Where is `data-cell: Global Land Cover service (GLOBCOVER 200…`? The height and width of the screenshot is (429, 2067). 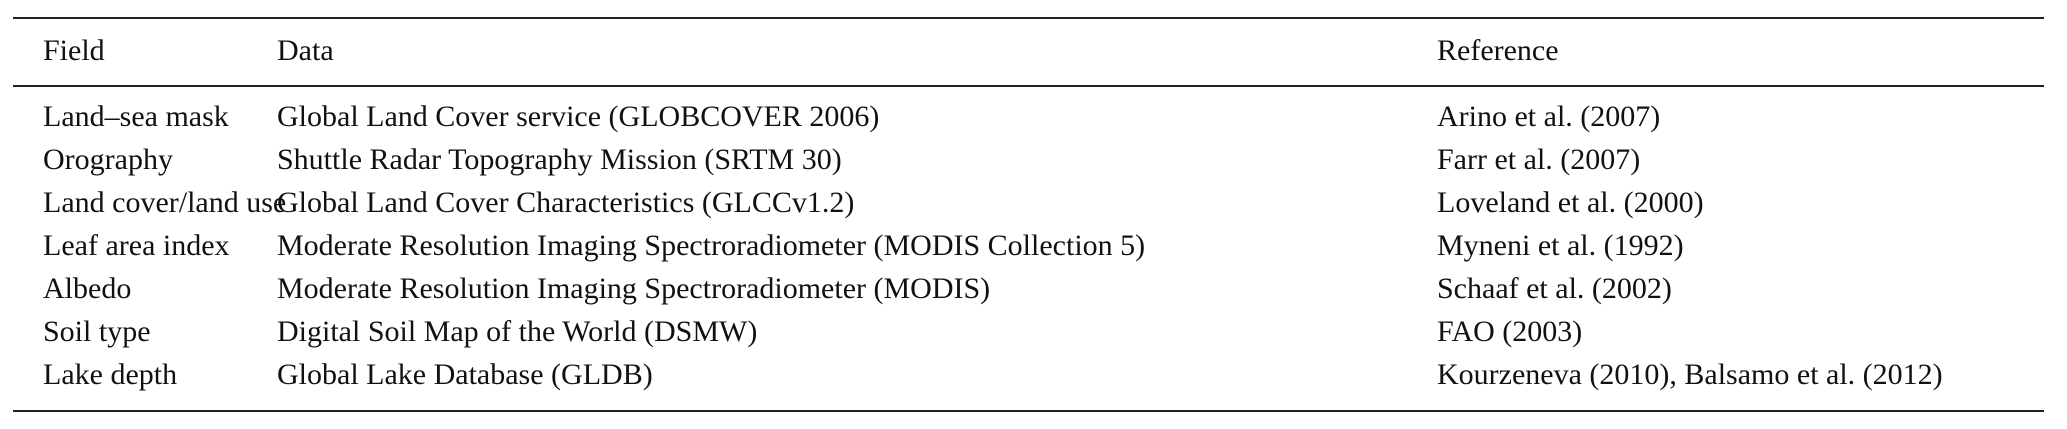 data-cell: Global Land Cover service (GLOBCOVER 200… is located at coordinates (578, 116).